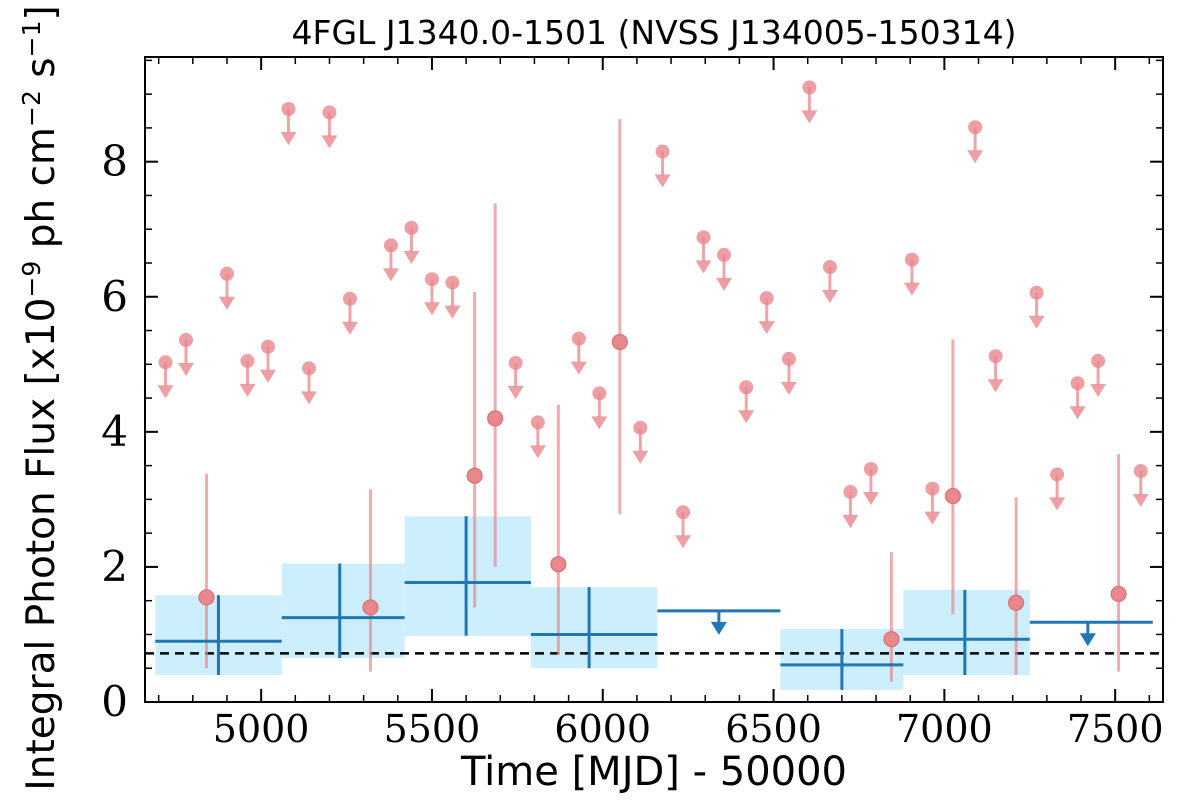 This screenshot has width=1200, height=800. I want to click on y-axis-label-mid2: s, so click(41, 73).